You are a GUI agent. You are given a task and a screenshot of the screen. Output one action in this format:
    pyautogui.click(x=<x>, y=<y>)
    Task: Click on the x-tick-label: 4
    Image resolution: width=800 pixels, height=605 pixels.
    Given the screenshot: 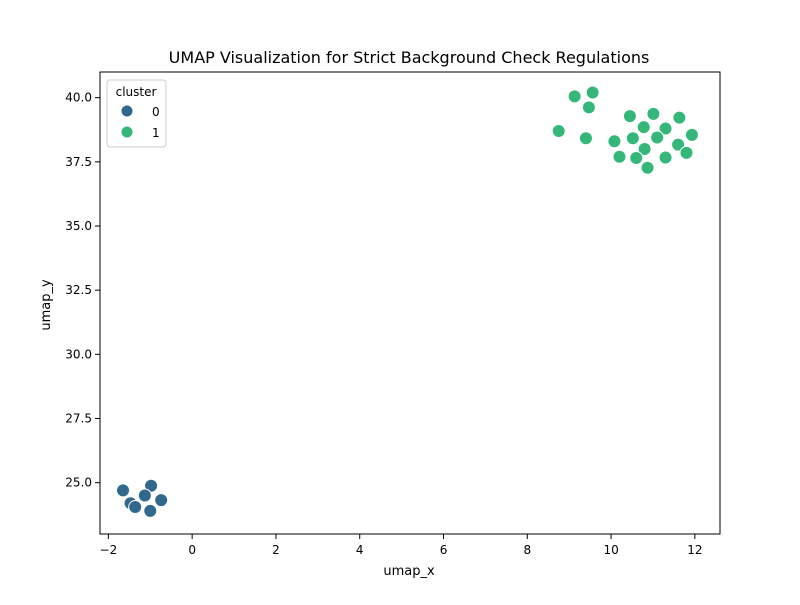 What is the action you would take?
    pyautogui.click(x=360, y=550)
    